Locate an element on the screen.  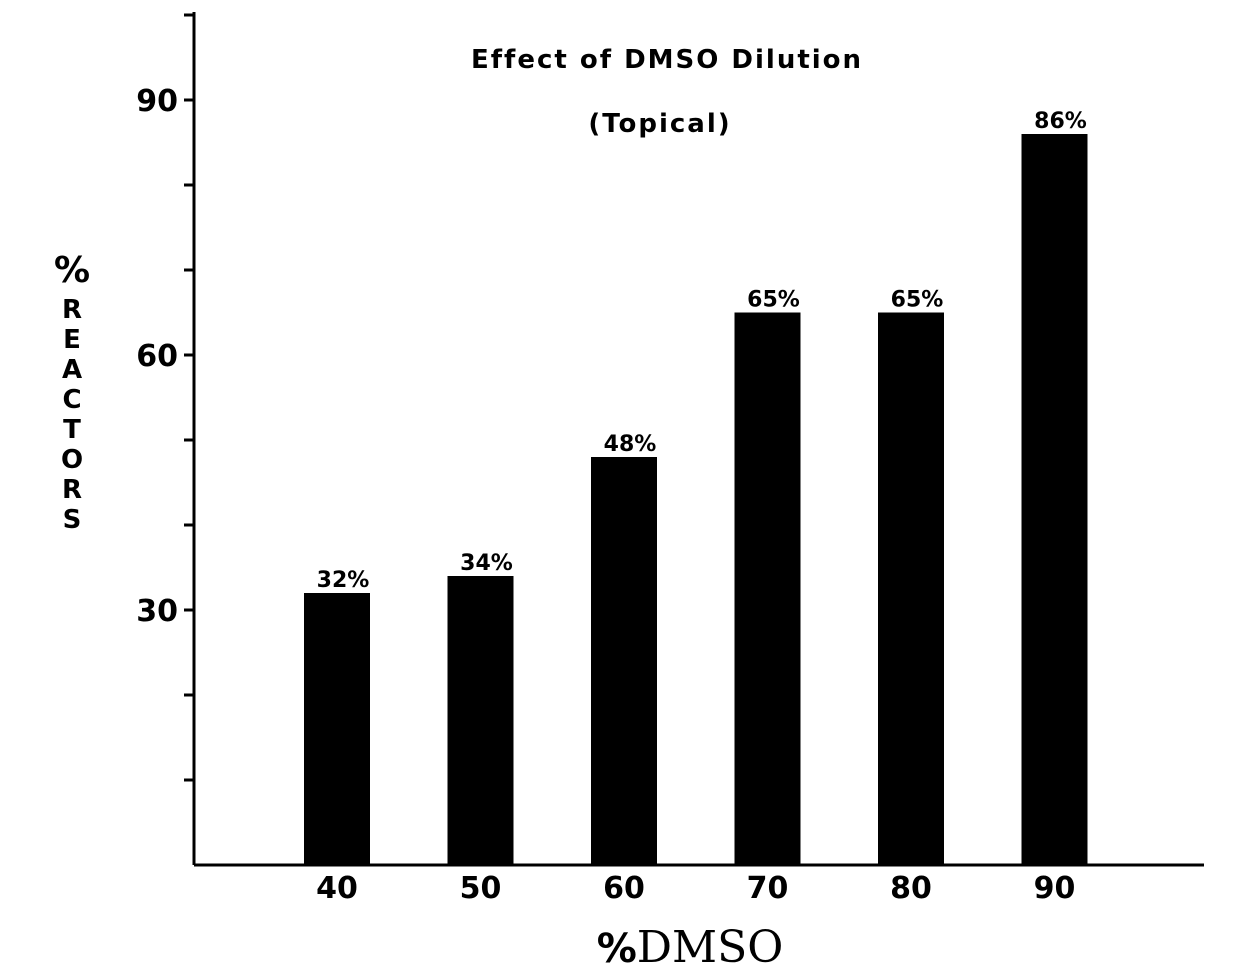
y-axis-label-symbol: % is located at coordinates (72, 270).